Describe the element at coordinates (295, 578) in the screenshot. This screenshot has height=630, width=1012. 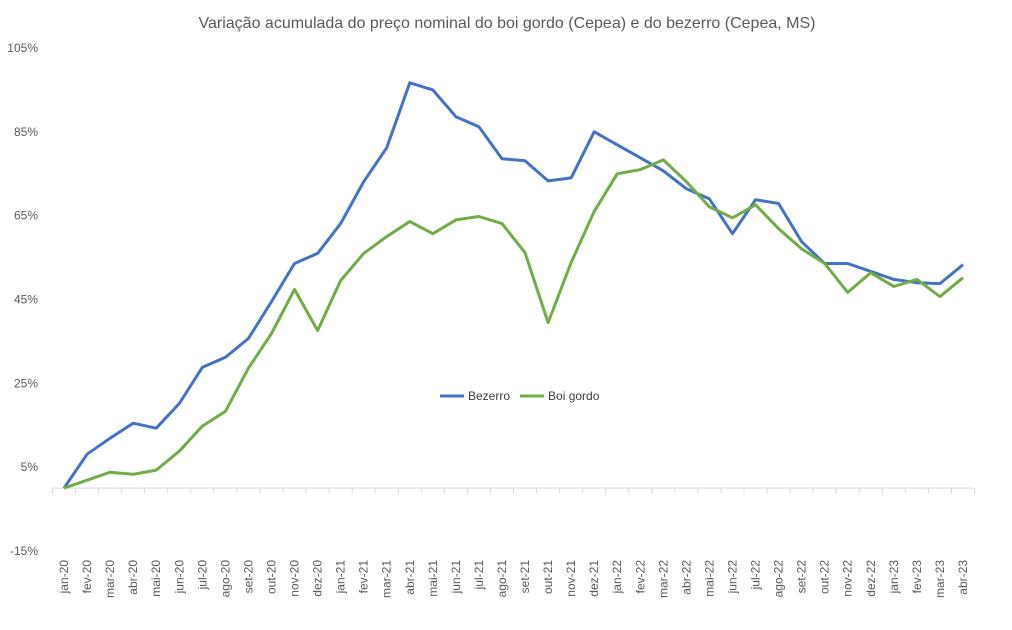
I see `x-tick-label: nov-20` at that location.